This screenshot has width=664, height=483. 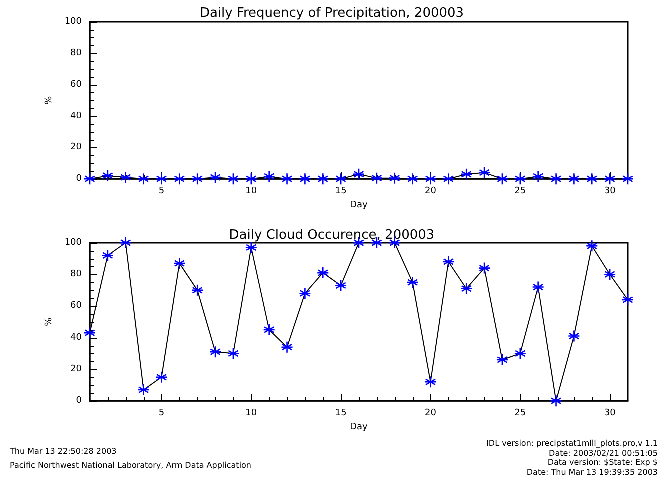 What do you see at coordinates (131, 466) in the screenshot?
I see `text: Pacific Northwest National Laboratory, Arm Data Application` at bounding box center [131, 466].